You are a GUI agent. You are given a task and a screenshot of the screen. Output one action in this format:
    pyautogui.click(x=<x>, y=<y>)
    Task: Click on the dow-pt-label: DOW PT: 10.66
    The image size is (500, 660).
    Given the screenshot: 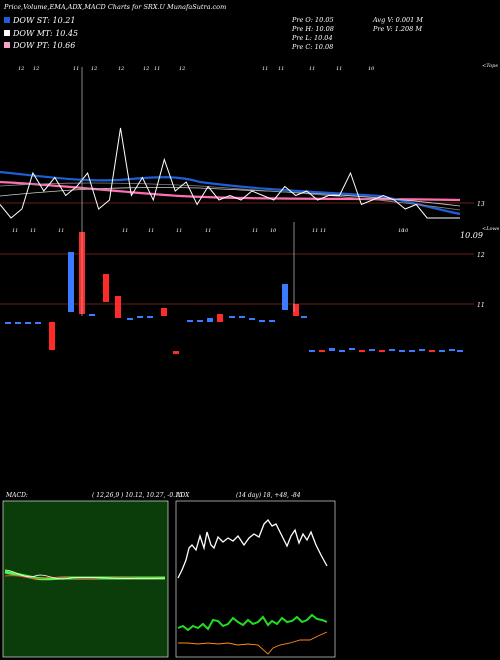 What is the action you would take?
    pyautogui.click(x=43, y=45)
    